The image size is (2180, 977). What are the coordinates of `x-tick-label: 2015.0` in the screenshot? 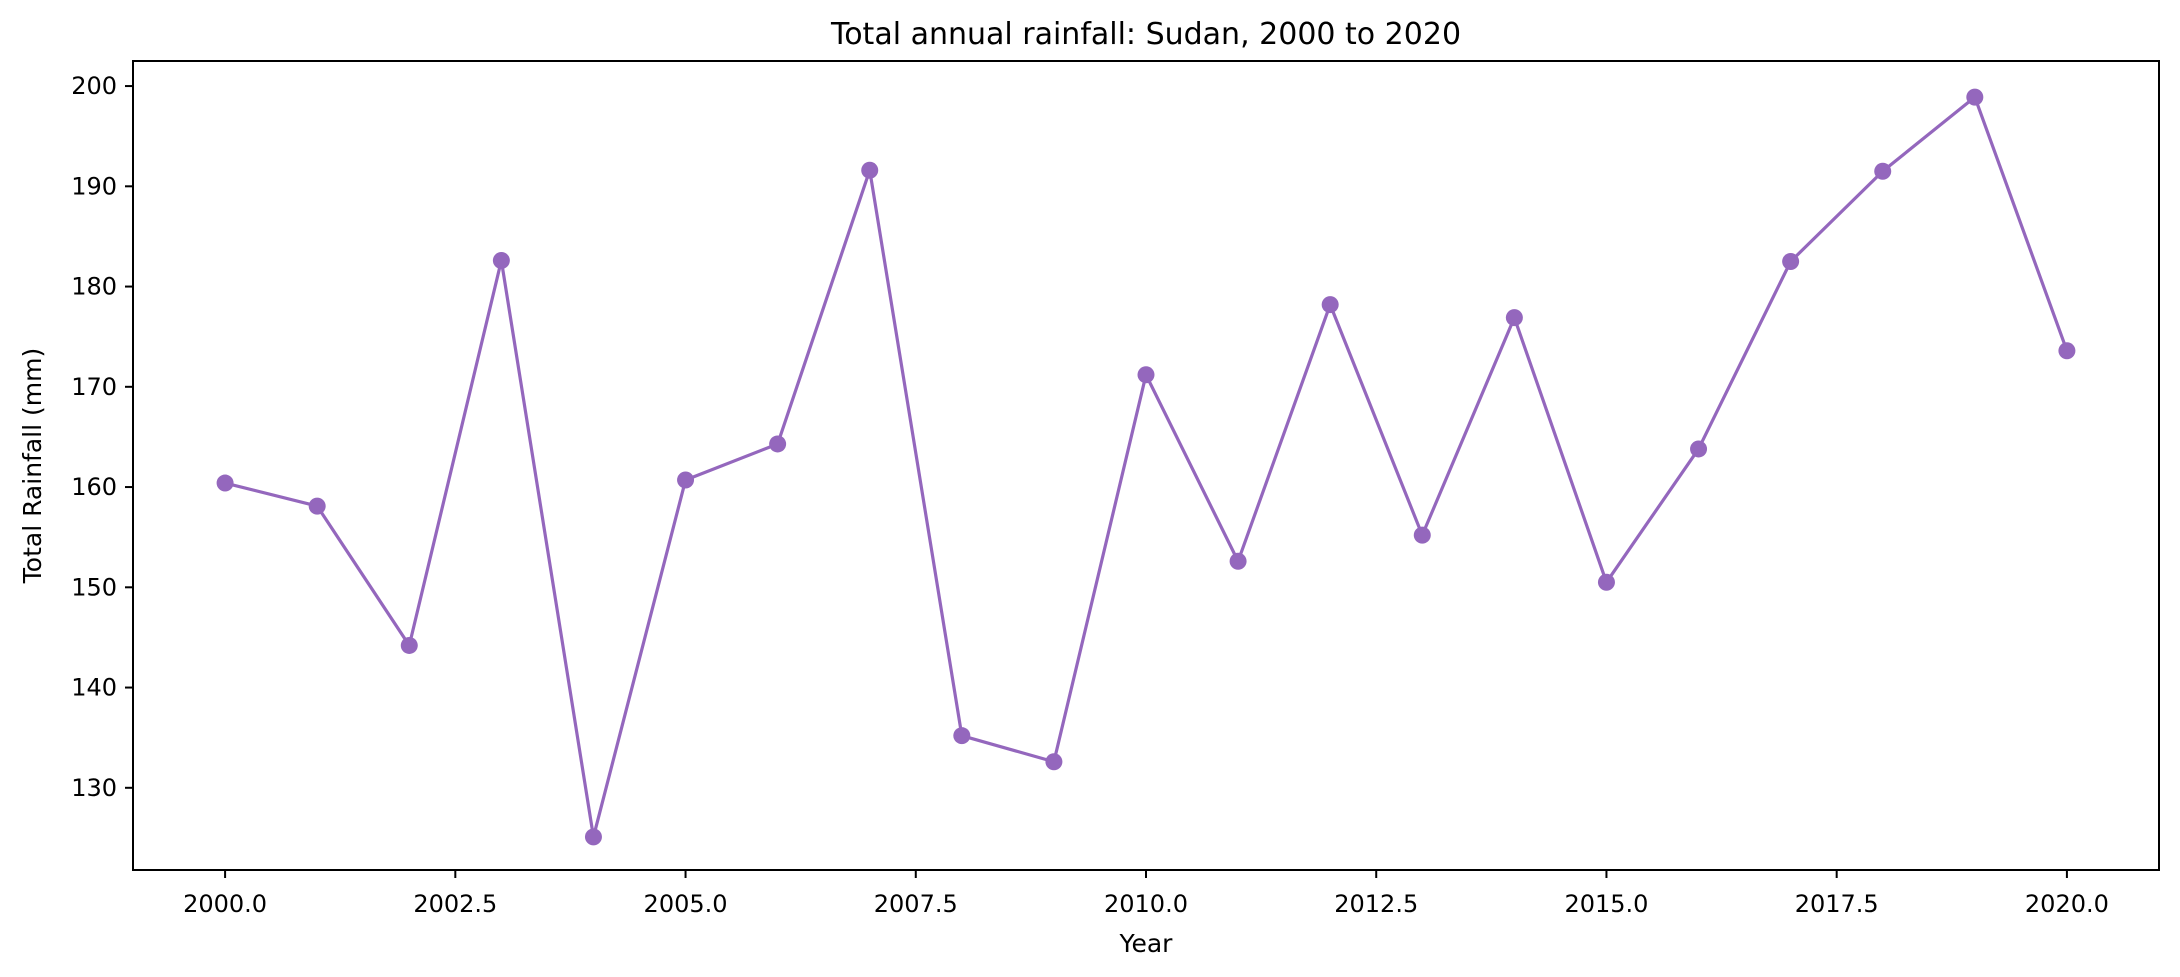 It's located at (1606, 904).